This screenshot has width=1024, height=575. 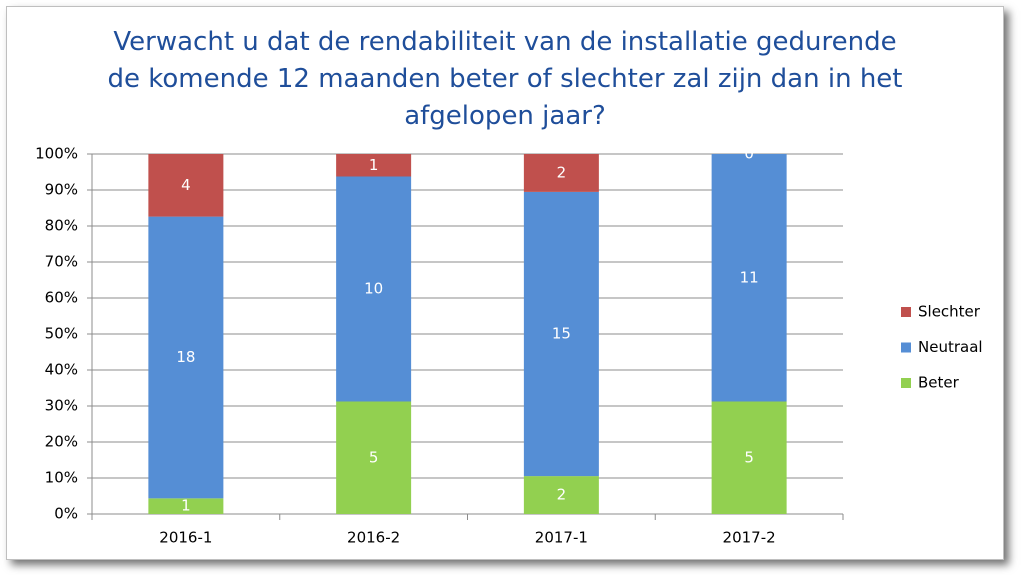 I want to click on data-label: 11, so click(x=749, y=277).